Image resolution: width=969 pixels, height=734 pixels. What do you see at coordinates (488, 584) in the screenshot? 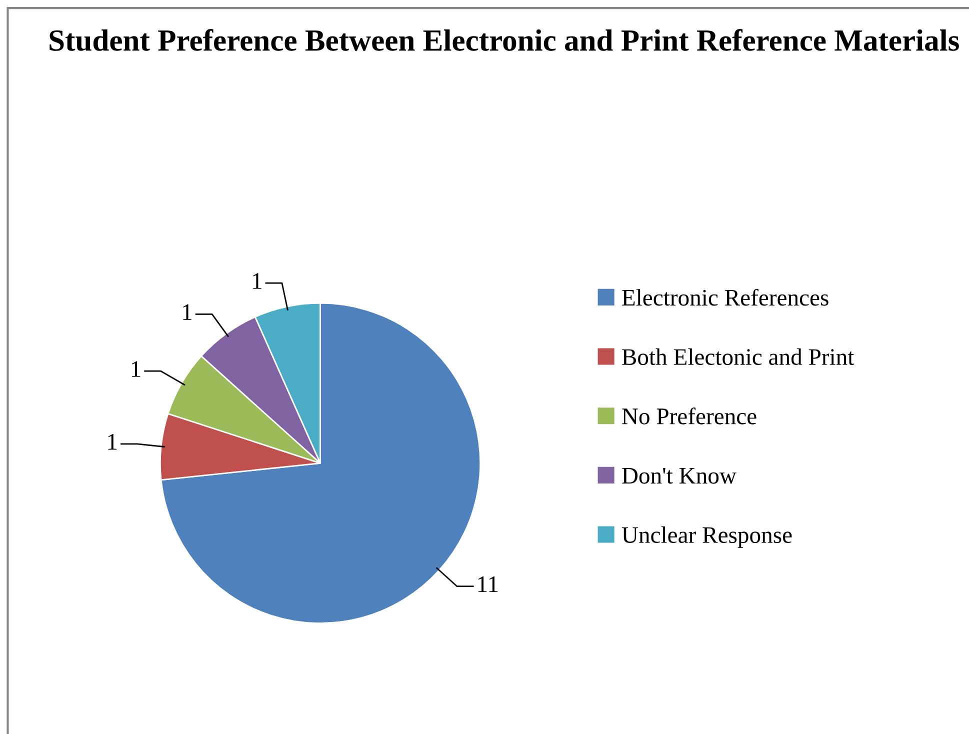
I see `data-label: 11` at bounding box center [488, 584].